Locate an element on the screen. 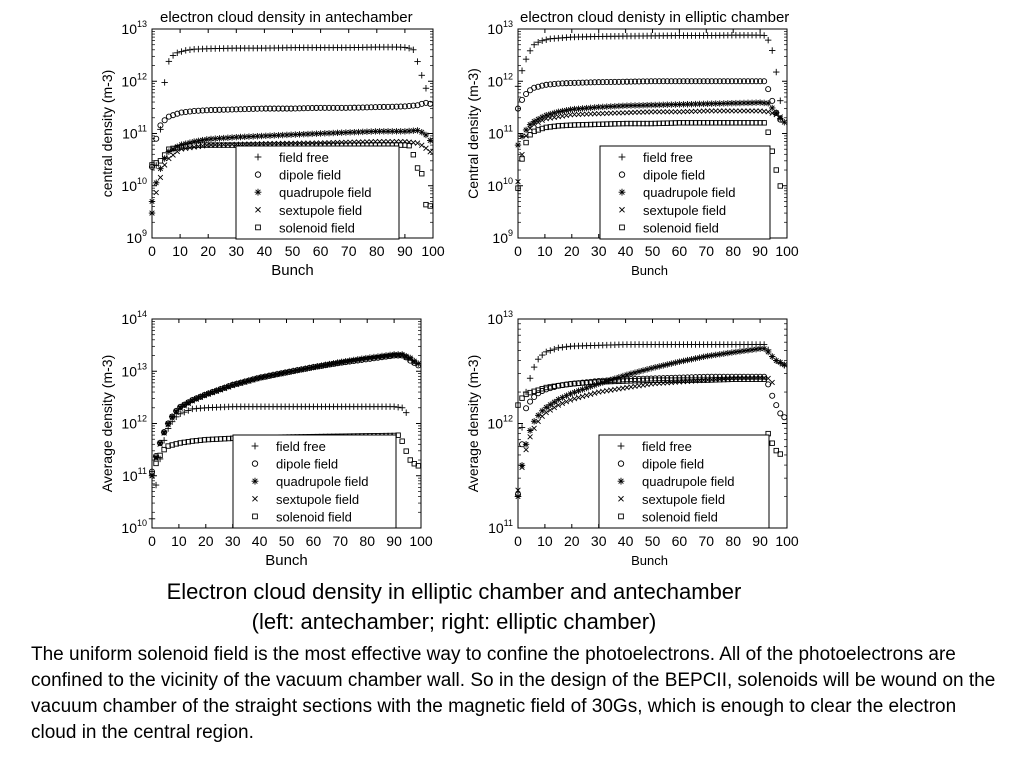 This screenshot has width=1024, height=768. legend-marker-square is located at coordinates (622, 227).